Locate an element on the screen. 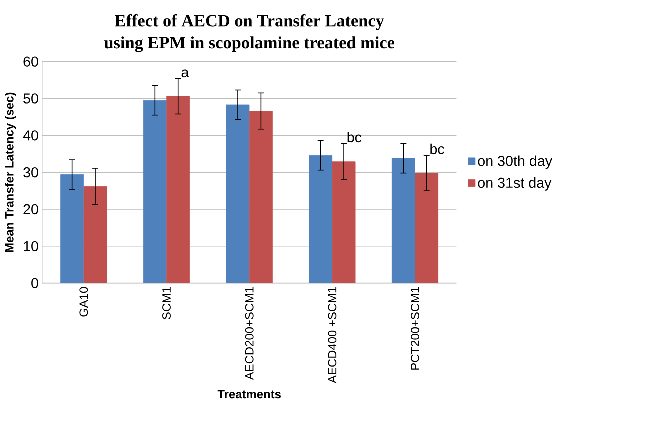  y-tick-label: 60 is located at coordinates (31, 61).